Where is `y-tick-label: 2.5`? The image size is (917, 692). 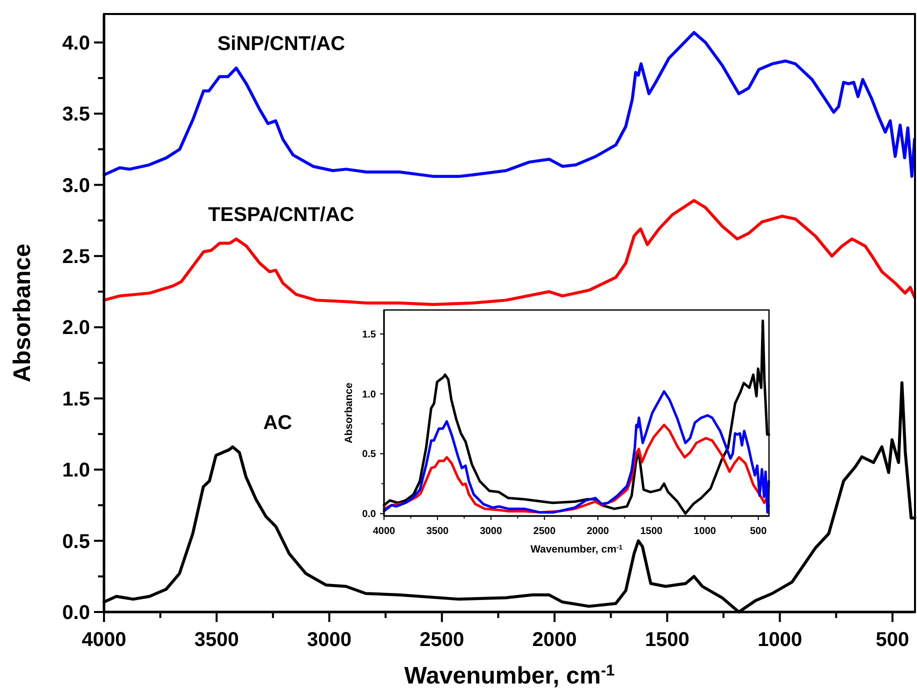
y-tick-label: 2.5 is located at coordinates (76, 257).